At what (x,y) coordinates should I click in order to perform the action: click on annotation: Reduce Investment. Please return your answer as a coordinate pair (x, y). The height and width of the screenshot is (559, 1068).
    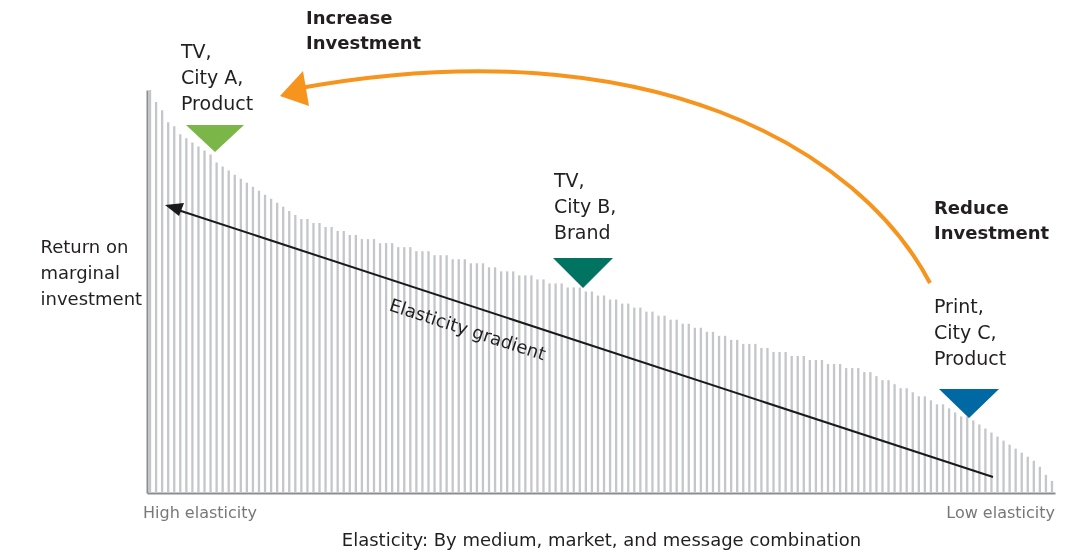
    Looking at the image, I should click on (992, 220).